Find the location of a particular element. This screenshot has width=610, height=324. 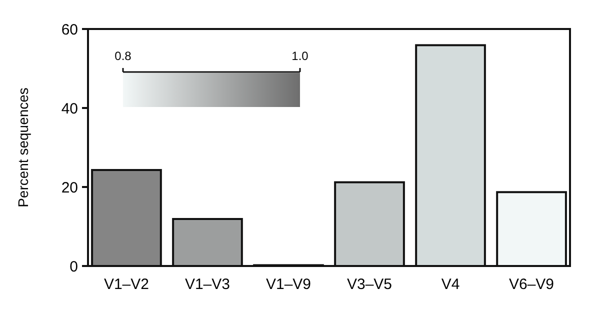

y-tick-label: 20 is located at coordinates (69, 187).